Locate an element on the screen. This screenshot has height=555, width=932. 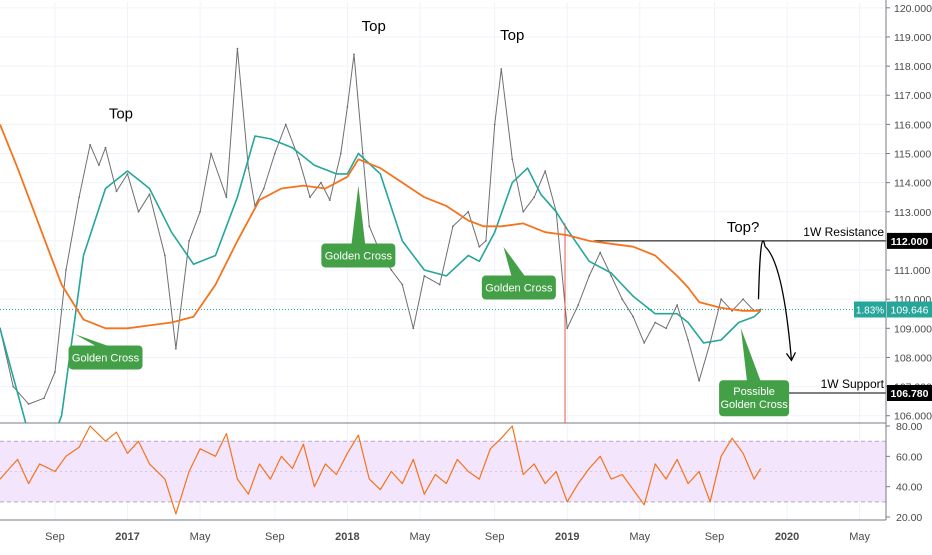
price-axis-label: 106.000 is located at coordinates (913, 417).